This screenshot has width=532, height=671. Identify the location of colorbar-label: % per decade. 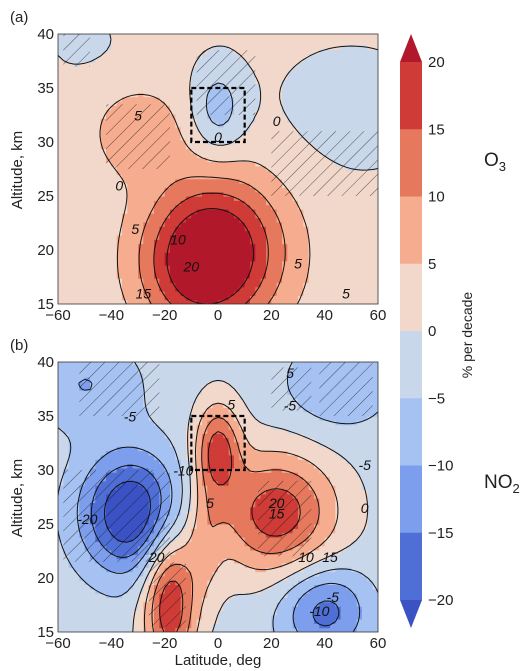
(467, 335).